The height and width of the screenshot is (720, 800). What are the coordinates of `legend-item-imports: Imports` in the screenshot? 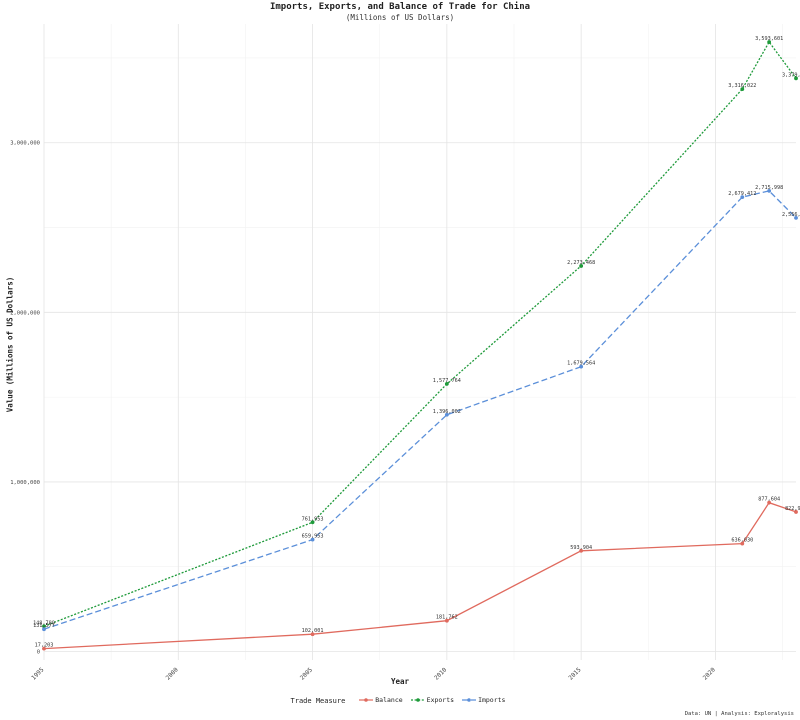 It's located at (483, 700).